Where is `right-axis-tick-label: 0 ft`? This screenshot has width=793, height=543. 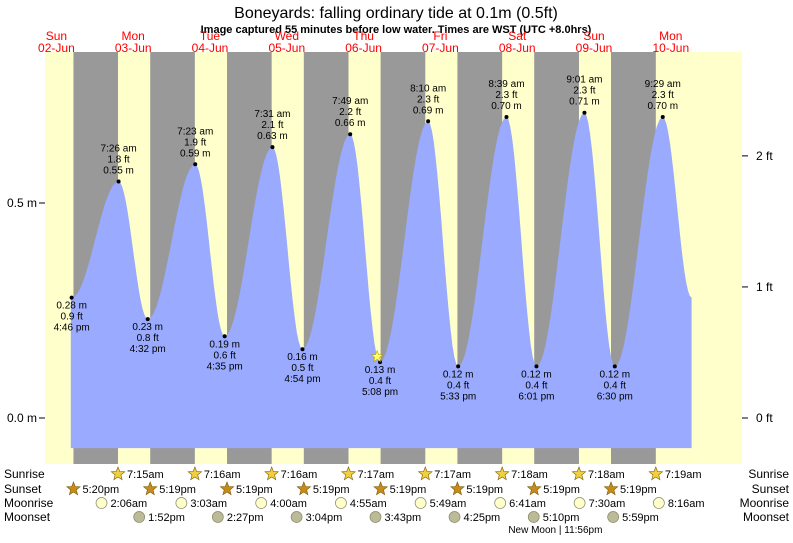 right-axis-tick-label: 0 ft is located at coordinates (764, 418).